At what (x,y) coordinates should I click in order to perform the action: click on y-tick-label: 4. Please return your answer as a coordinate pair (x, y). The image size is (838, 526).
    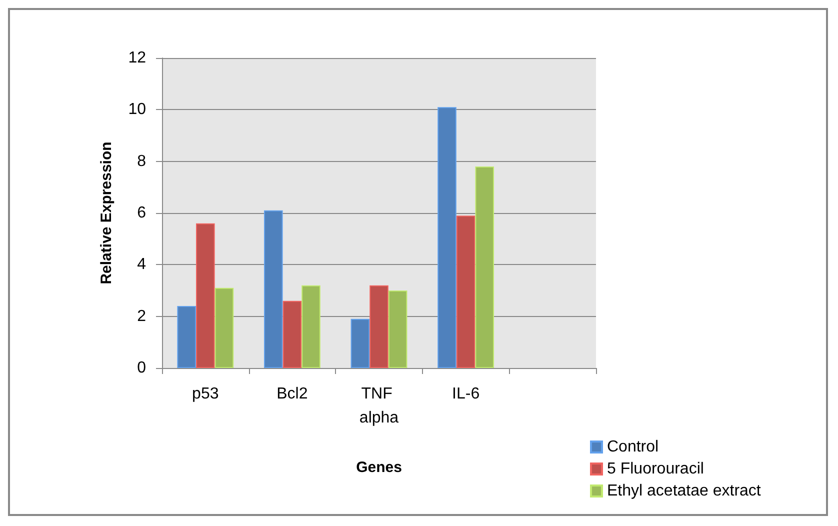
    Looking at the image, I should click on (141, 265).